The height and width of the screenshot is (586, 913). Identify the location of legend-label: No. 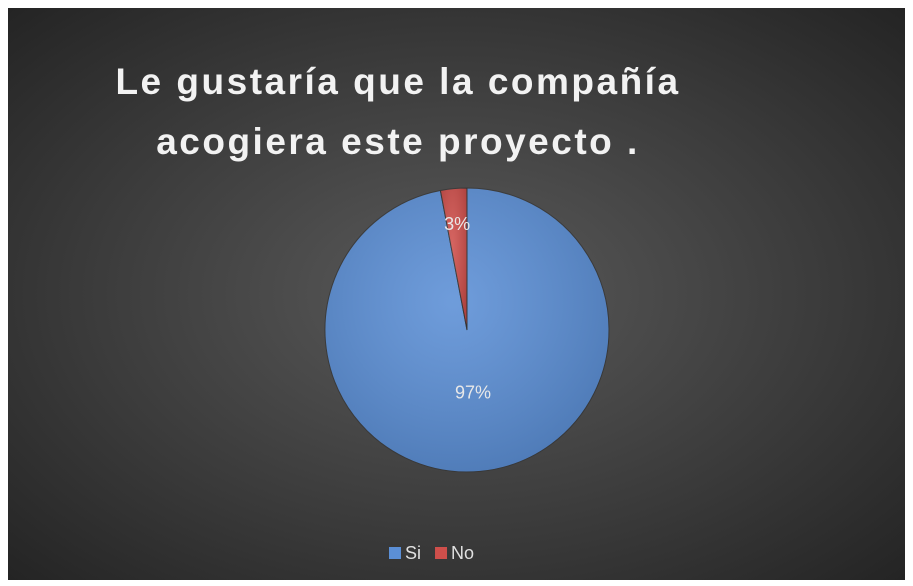
(462, 553).